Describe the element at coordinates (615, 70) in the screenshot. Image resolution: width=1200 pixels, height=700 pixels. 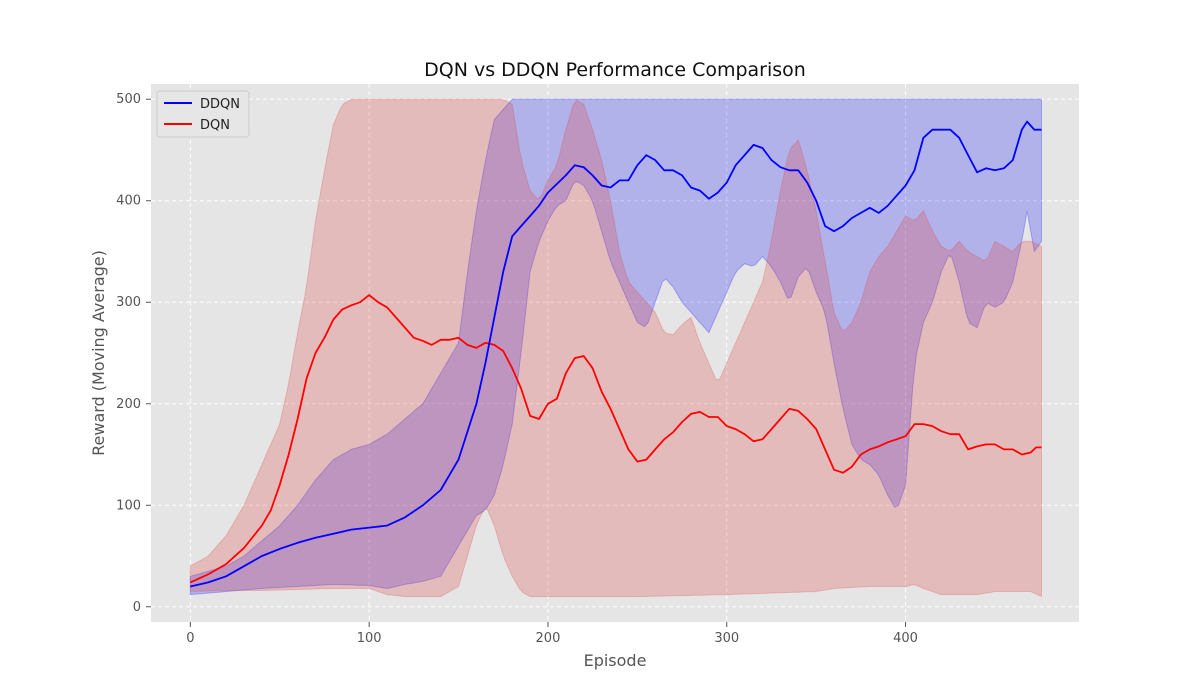
I see `chart-title: DQN vs DDQN Performance Comparison` at that location.